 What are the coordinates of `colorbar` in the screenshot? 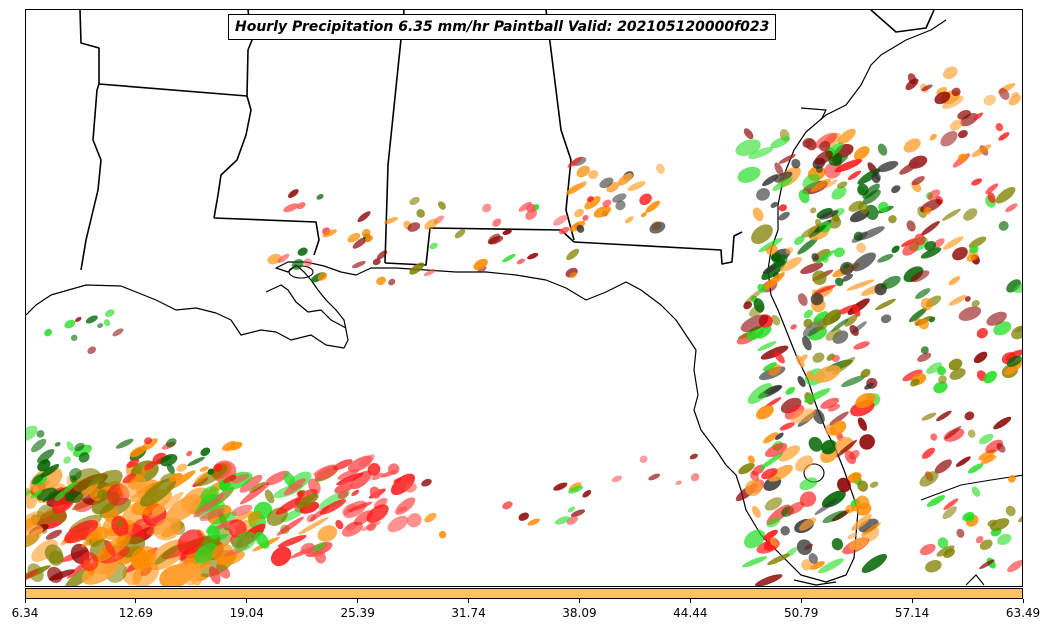 It's located at (524, 593).